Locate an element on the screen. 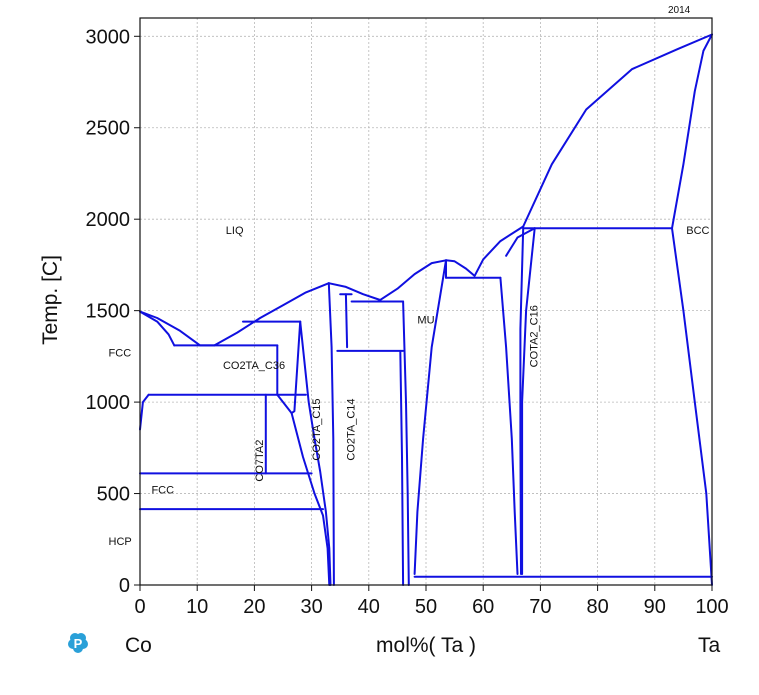  y-tick-label: 1000 is located at coordinates (108, 403).